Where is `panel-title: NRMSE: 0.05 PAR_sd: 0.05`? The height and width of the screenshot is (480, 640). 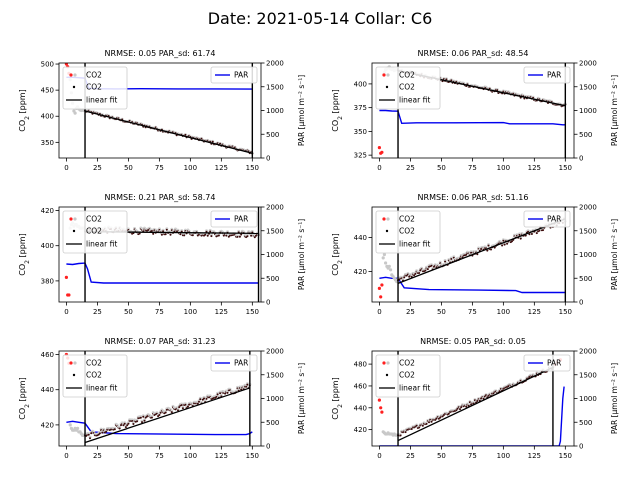 panel-title: NRMSE: 0.05 PAR_sd: 0.05 is located at coordinates (473, 341).